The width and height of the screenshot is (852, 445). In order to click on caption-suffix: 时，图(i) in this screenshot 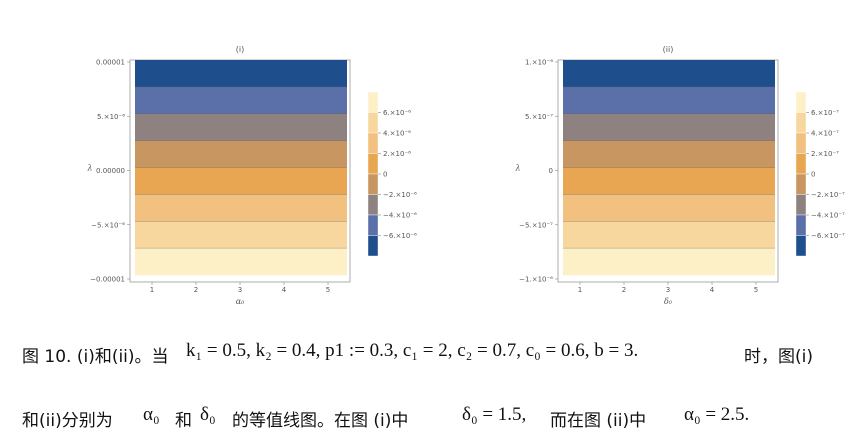, I will do `click(778, 357)`.